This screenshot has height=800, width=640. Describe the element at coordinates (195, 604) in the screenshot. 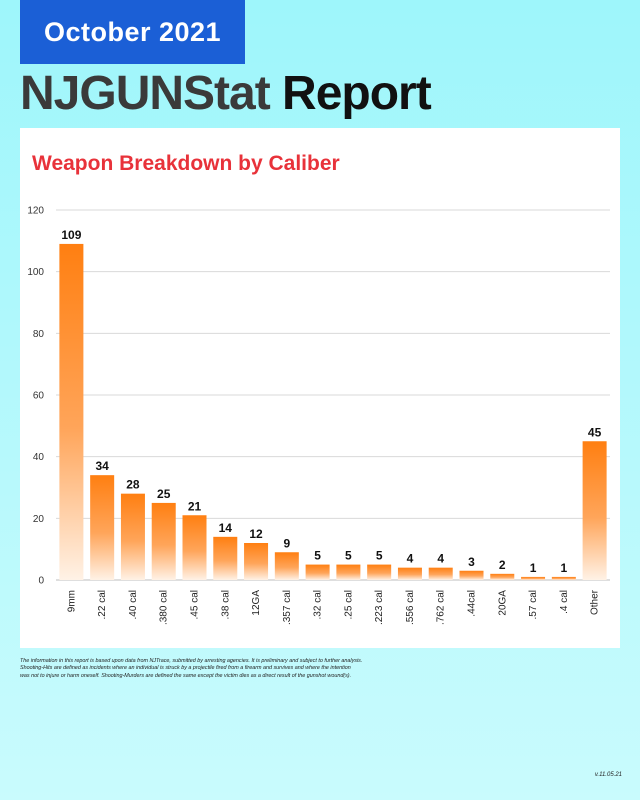

I see `x-tick-label: .45 cal` at that location.